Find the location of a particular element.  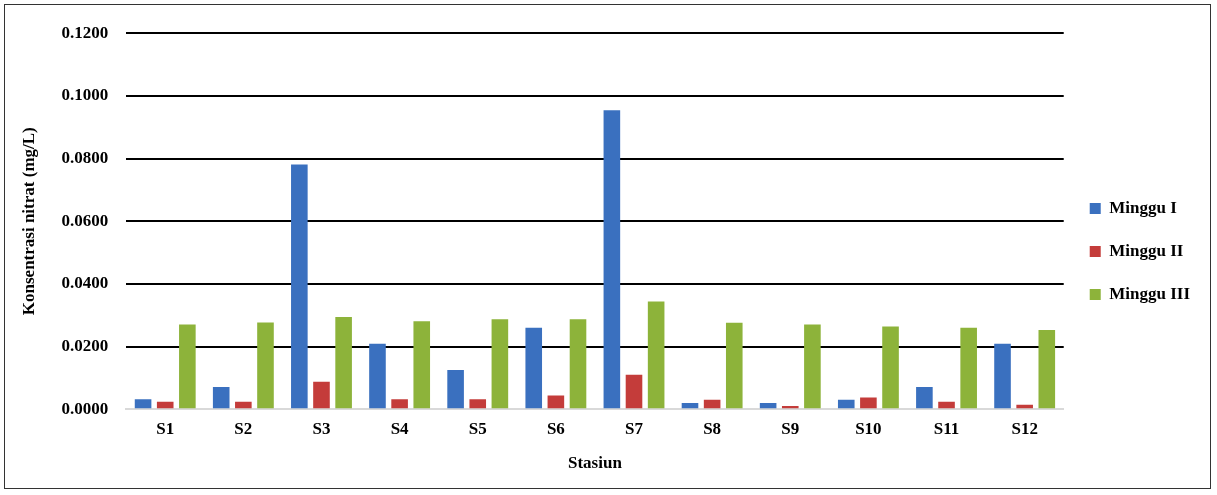

legend-label: Minggu I is located at coordinates (1143, 207).